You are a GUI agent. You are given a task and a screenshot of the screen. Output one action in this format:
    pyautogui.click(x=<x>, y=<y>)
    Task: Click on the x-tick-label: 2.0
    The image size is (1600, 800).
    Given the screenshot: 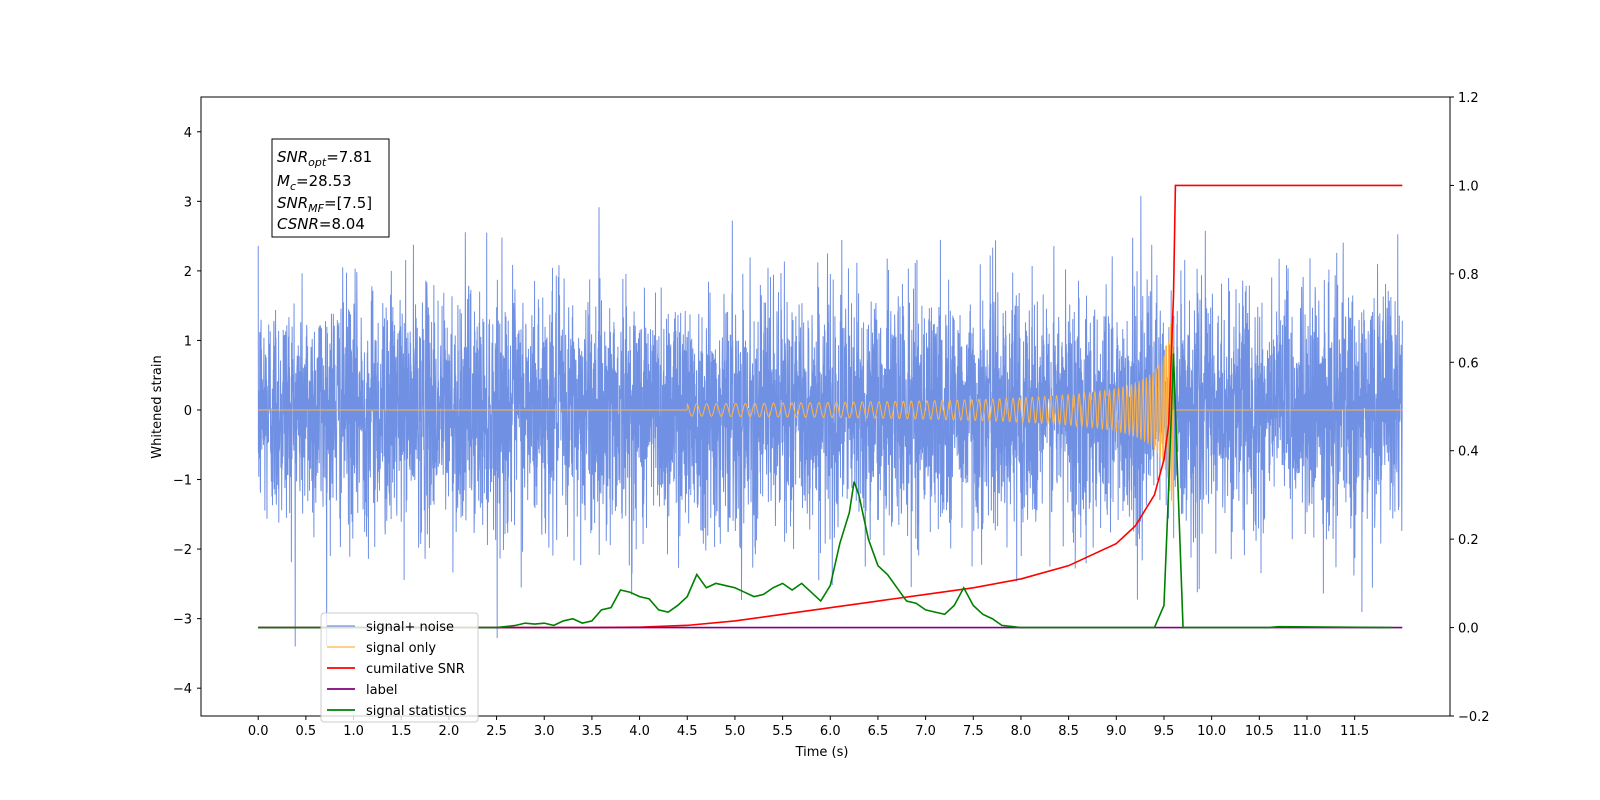 What is the action you would take?
    pyautogui.click(x=449, y=731)
    